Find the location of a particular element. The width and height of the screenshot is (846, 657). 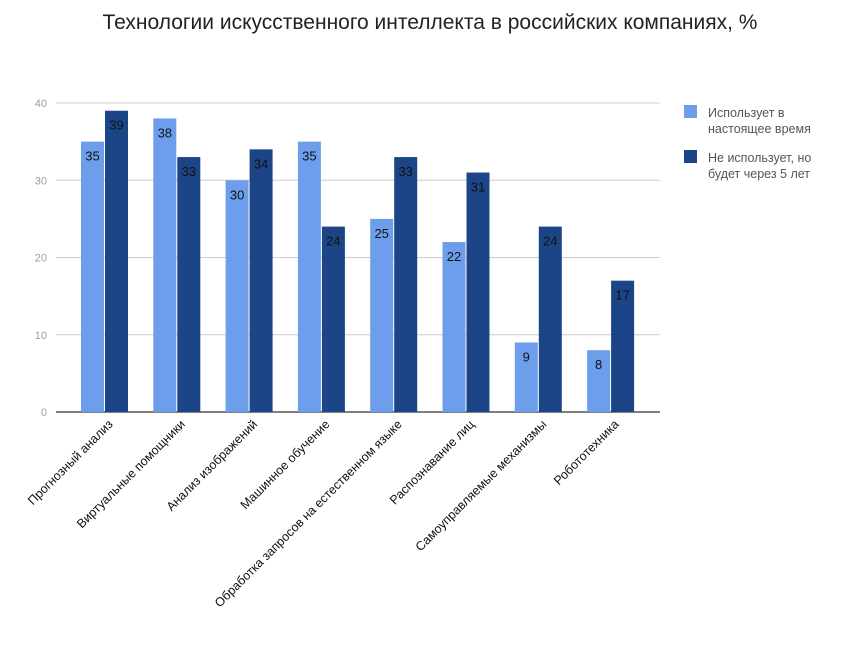

y-tick-label: 10 is located at coordinates (41, 336).